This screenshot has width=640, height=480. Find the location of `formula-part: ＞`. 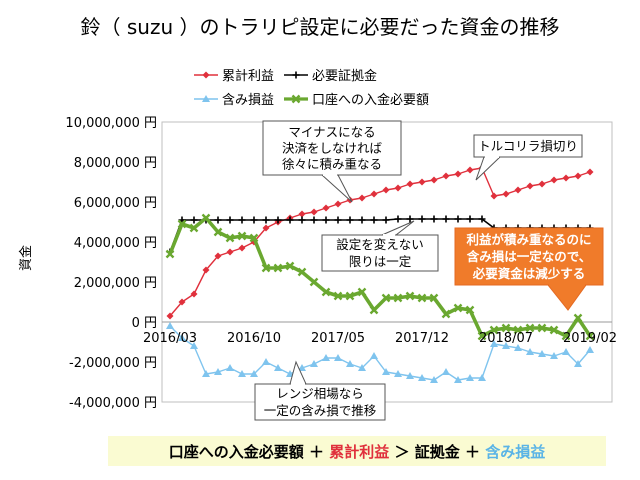

formula-part: ＞ is located at coordinates (401, 452).